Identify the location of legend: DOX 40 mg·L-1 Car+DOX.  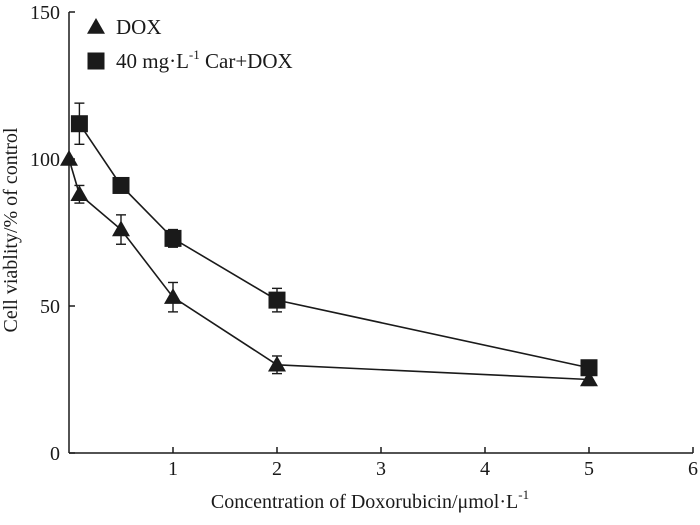
(190, 44).